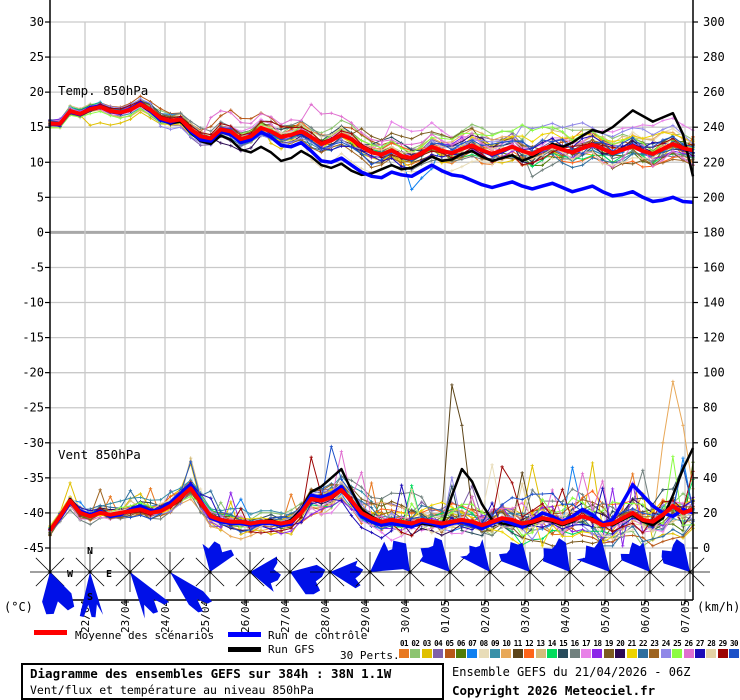  I want to click on pert-number: 02, so click(415, 643).